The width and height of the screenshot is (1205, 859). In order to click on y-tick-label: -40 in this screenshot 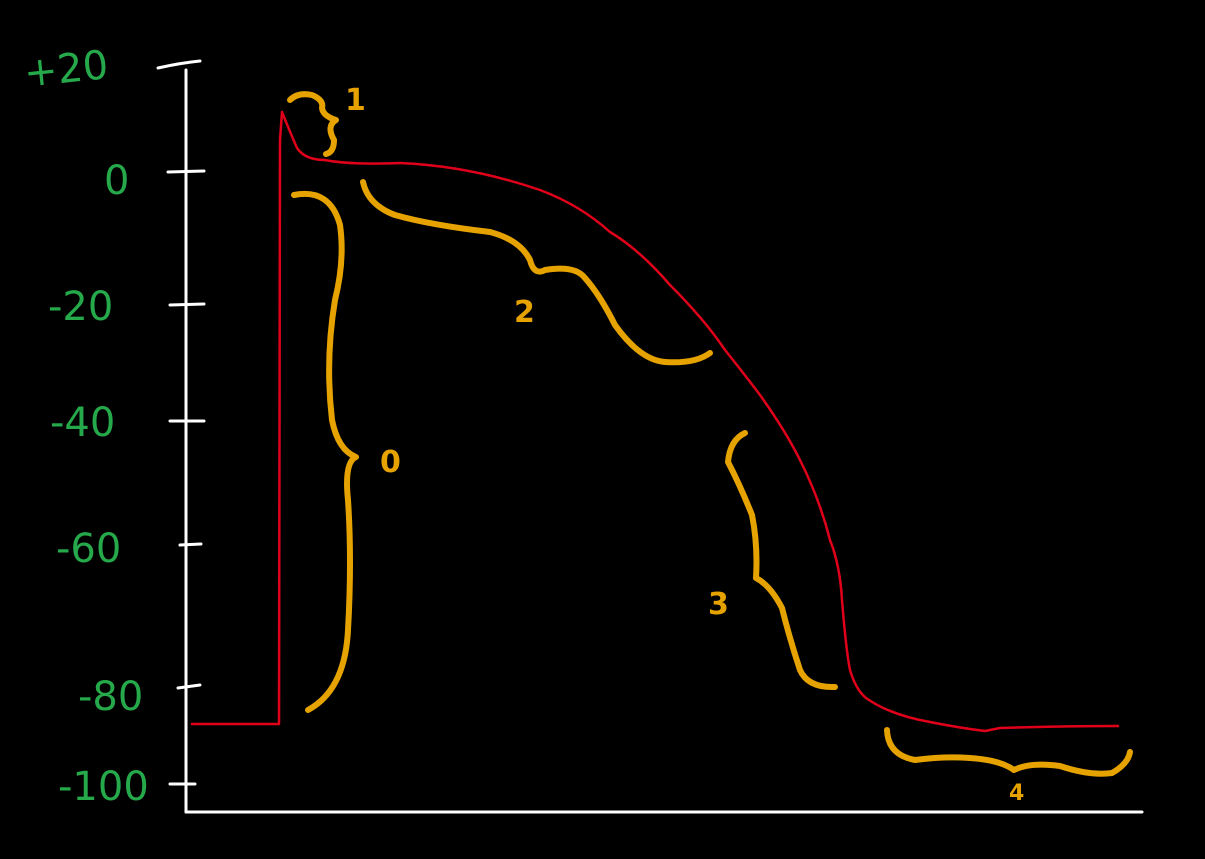, I will do `click(82, 423)`.